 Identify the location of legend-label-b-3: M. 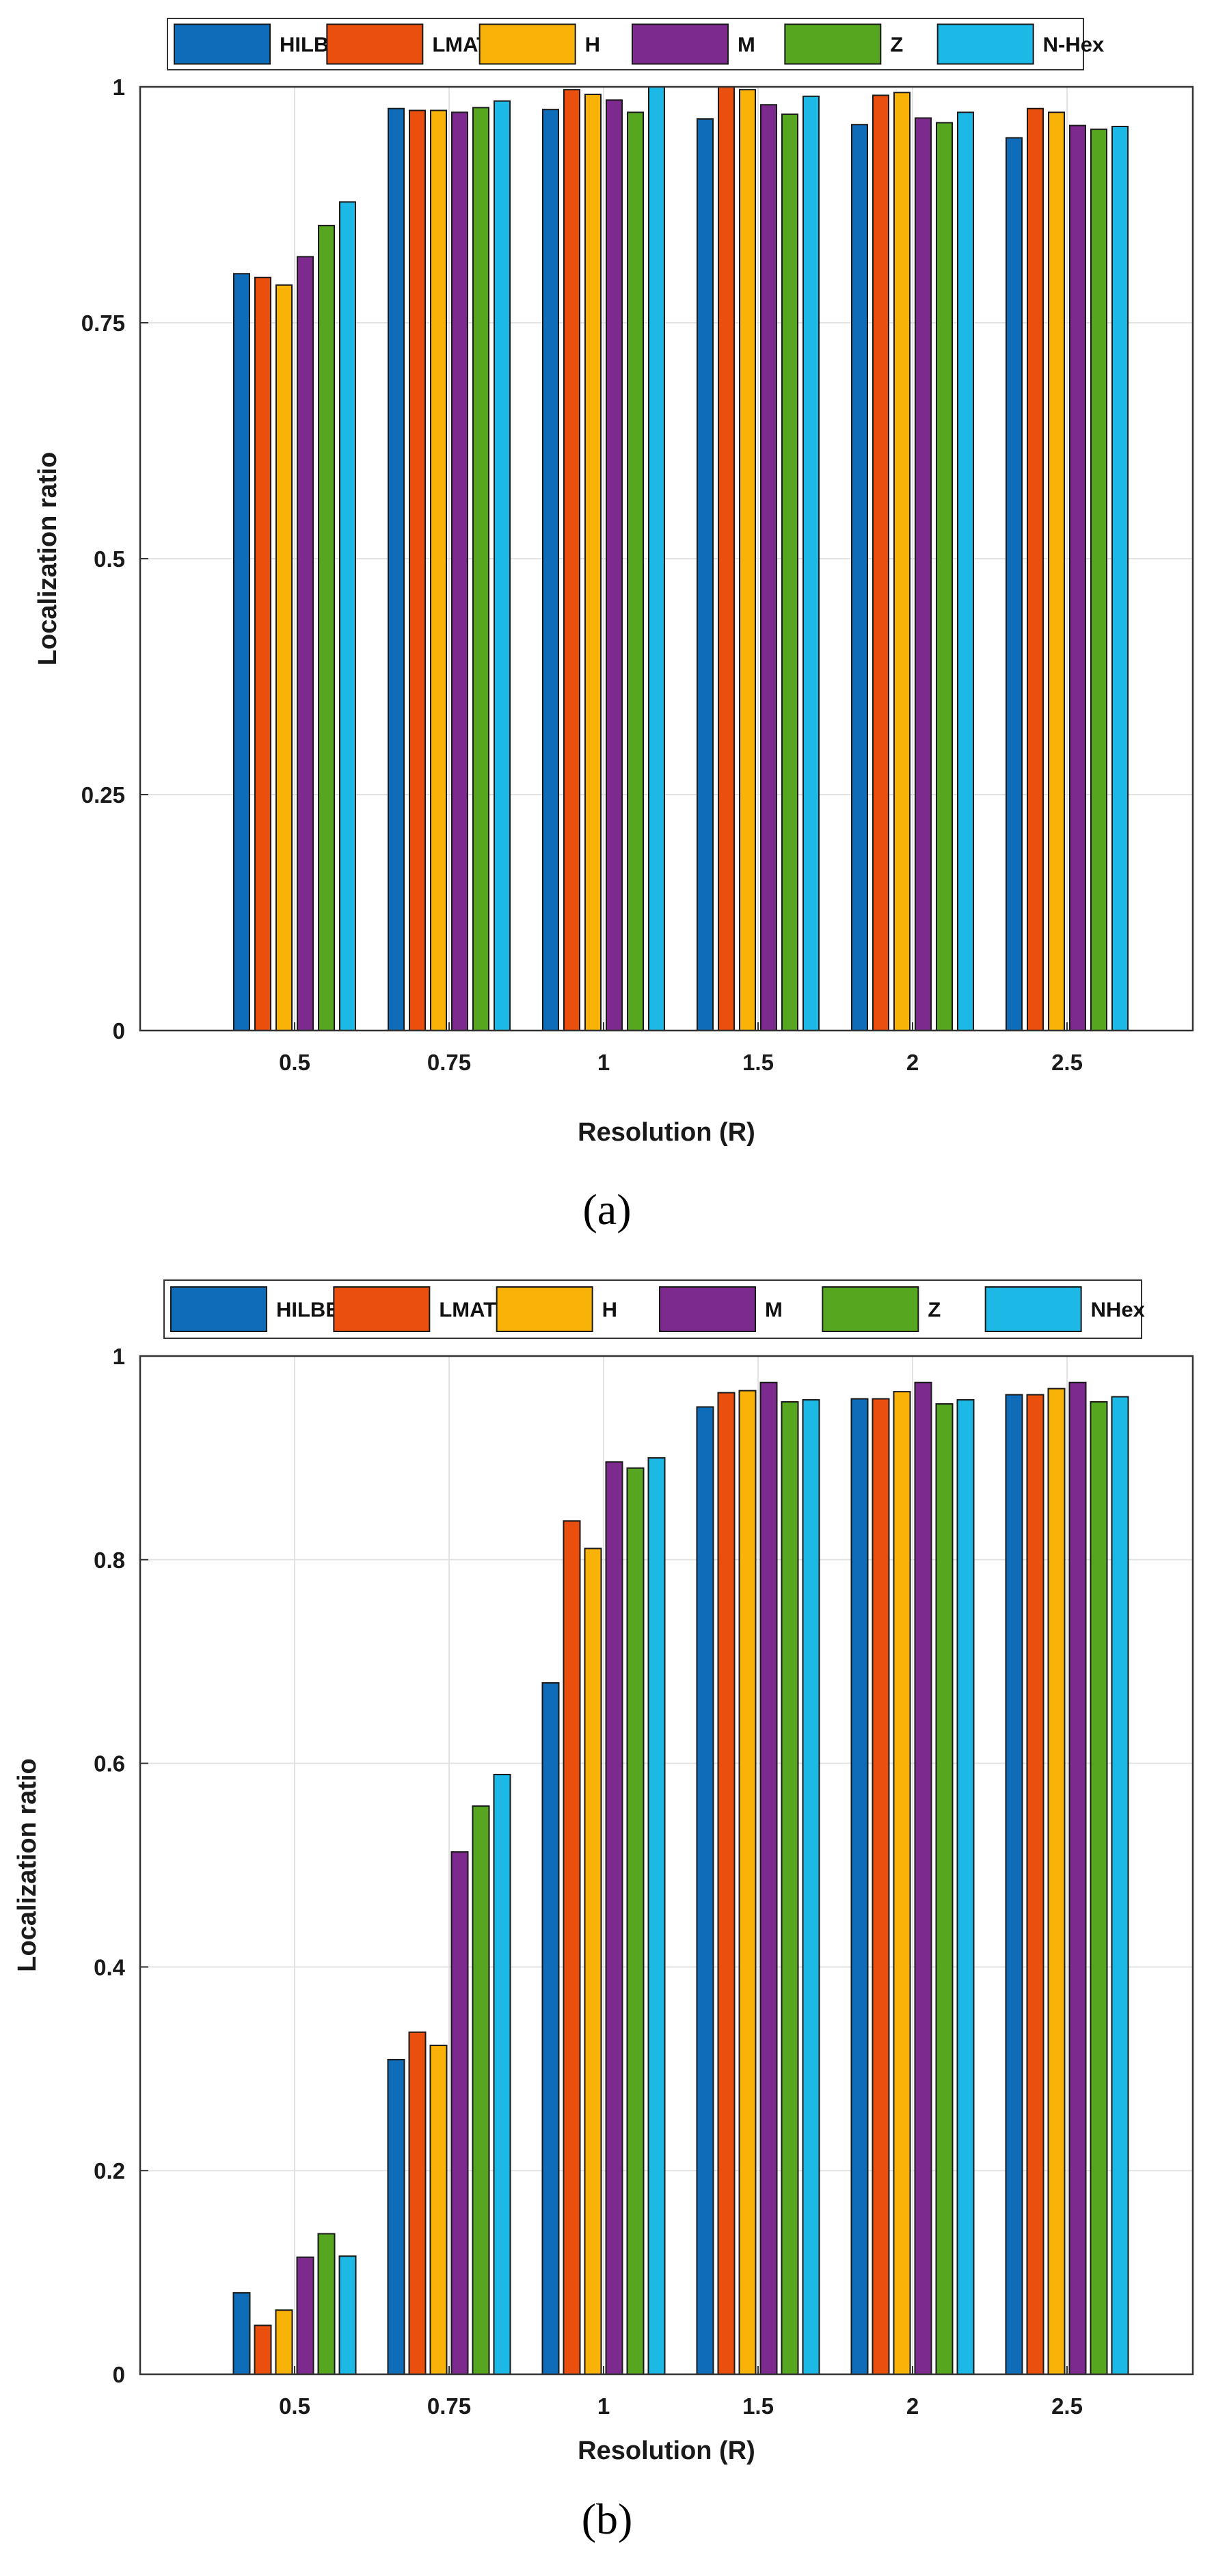
(774, 1310).